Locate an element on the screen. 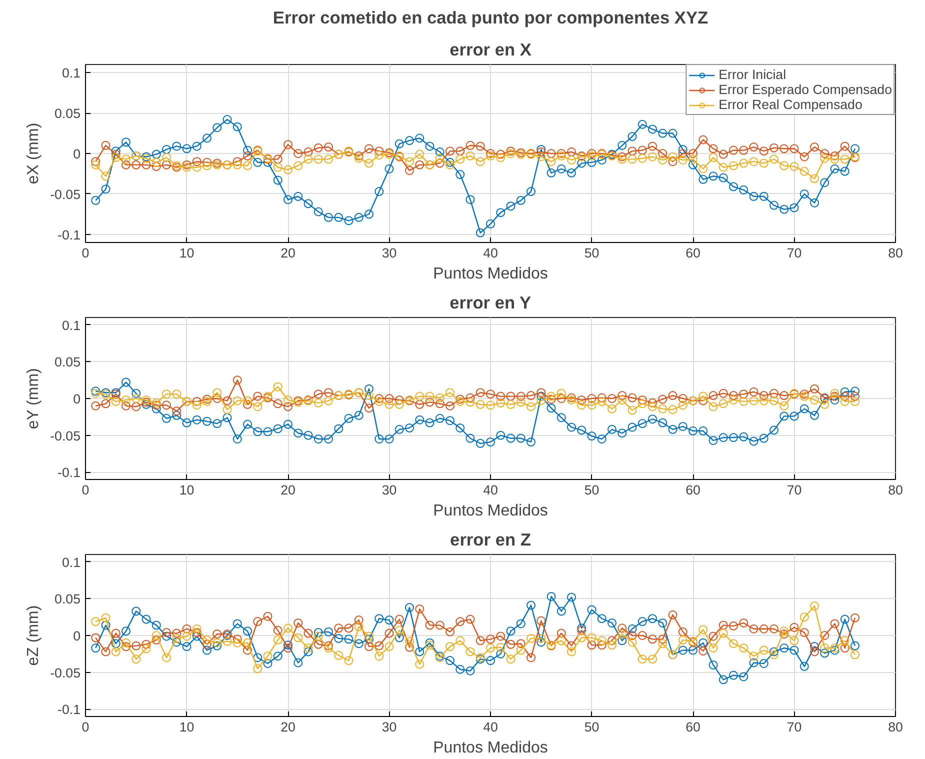 This screenshot has width=925, height=759. legend-label: Error Real Compensado is located at coordinates (790, 104).